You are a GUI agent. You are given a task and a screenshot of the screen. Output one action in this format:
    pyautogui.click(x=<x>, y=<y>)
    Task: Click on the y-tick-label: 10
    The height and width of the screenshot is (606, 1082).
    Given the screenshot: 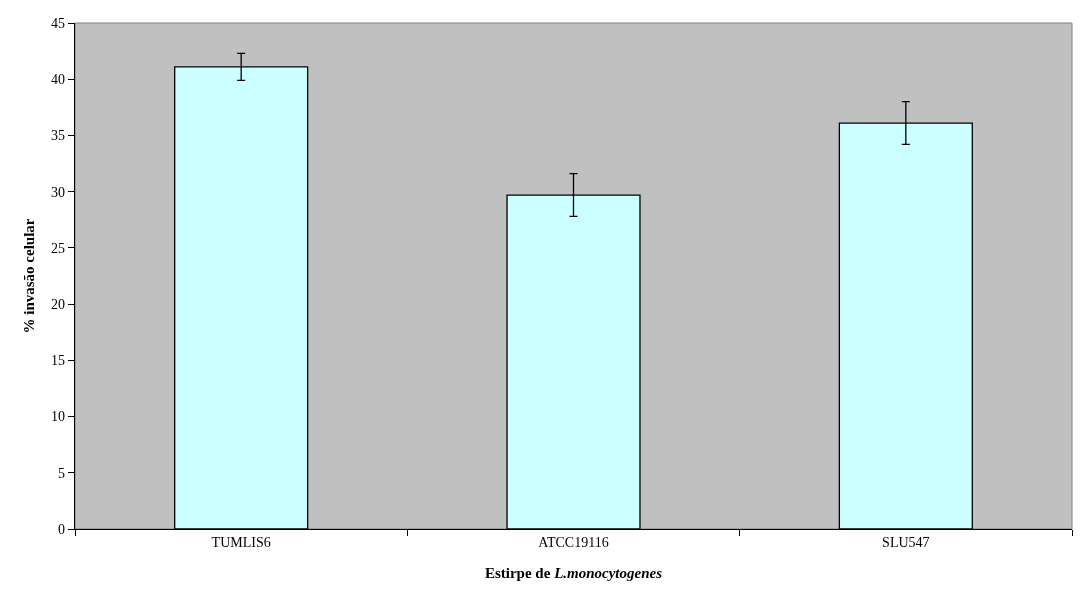 What is the action you would take?
    pyautogui.click(x=58, y=417)
    